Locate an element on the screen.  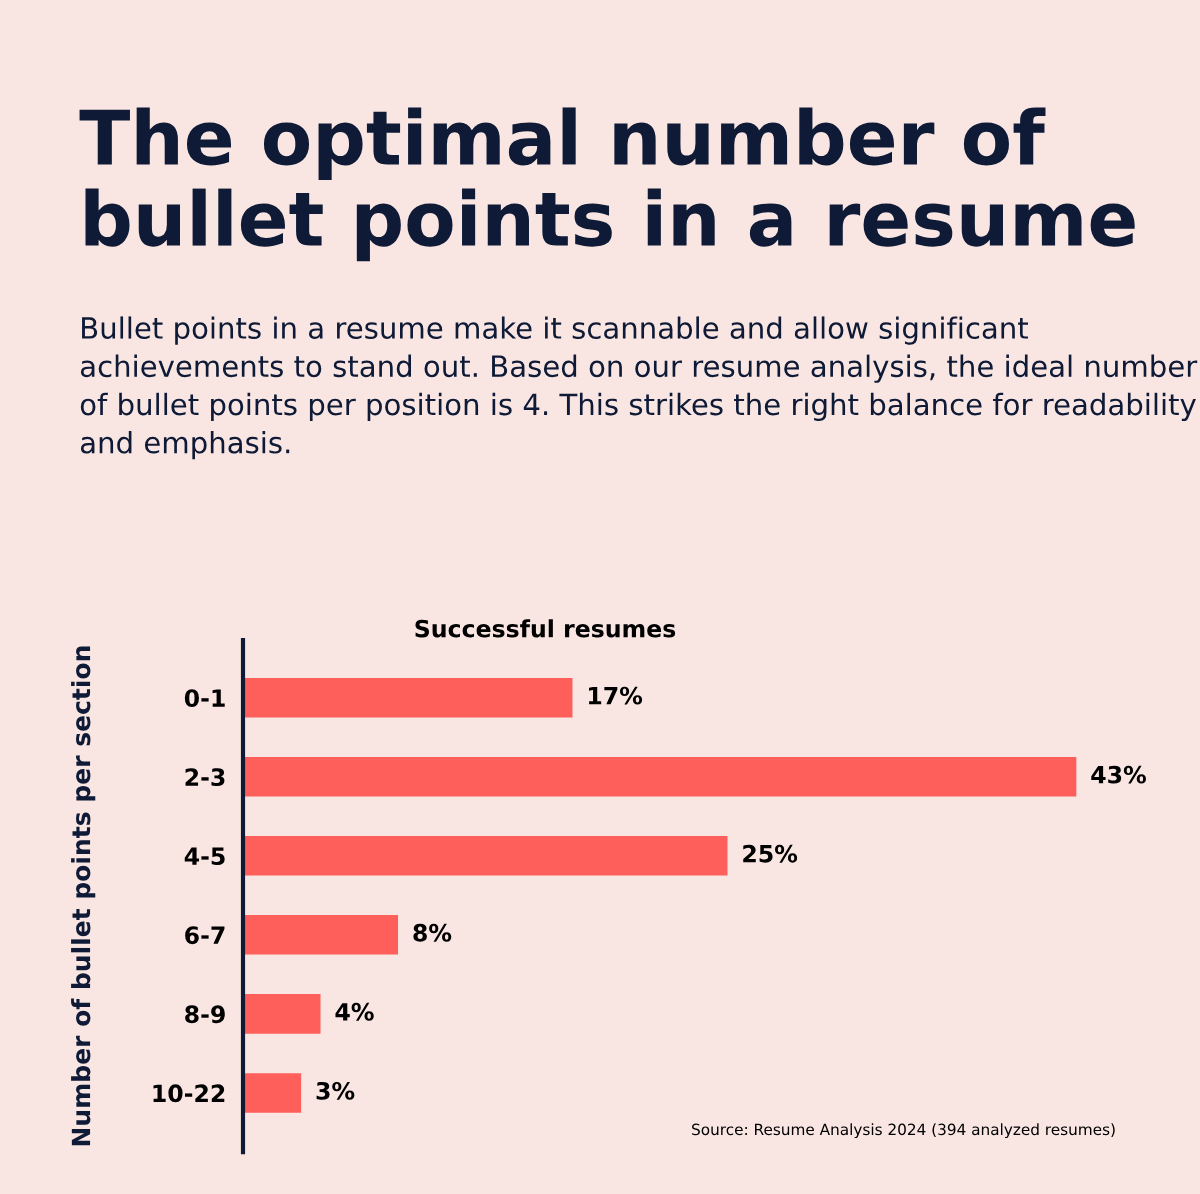
y-tick-label: 2-3 is located at coordinates (205, 777).